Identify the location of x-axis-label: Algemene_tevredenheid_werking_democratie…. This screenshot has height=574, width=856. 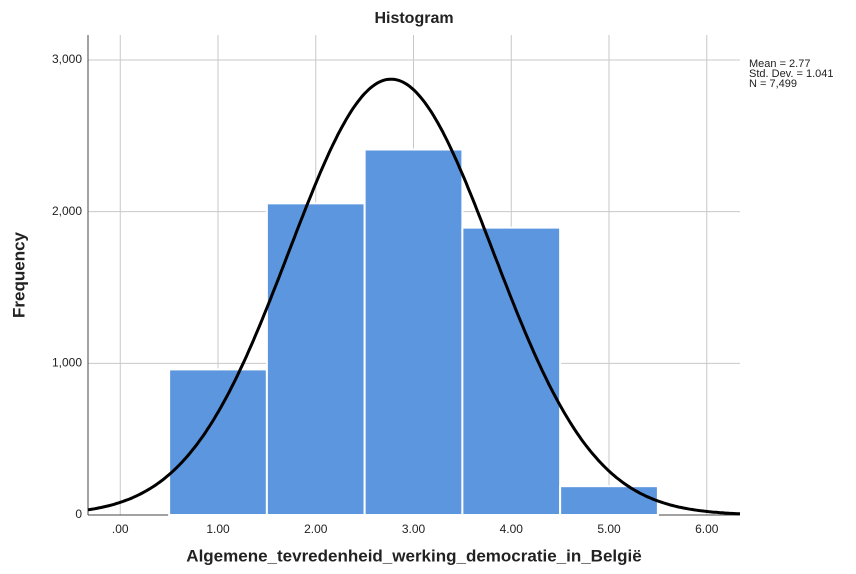
(413, 555).